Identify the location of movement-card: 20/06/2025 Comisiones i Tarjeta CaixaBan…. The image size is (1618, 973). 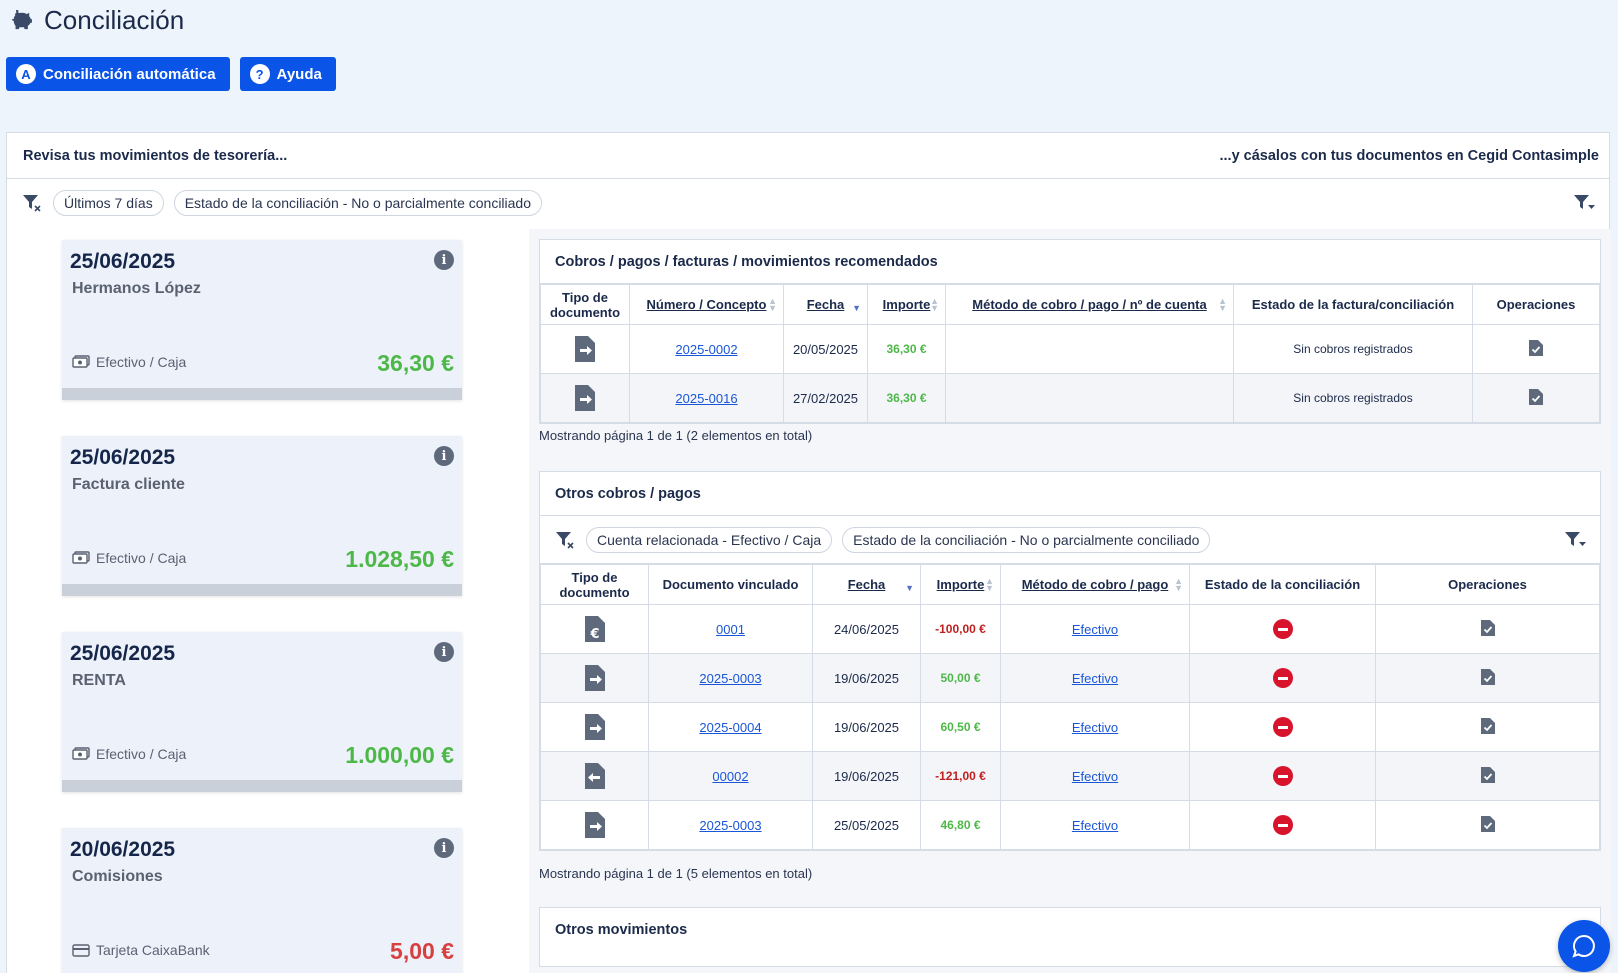
(262, 900).